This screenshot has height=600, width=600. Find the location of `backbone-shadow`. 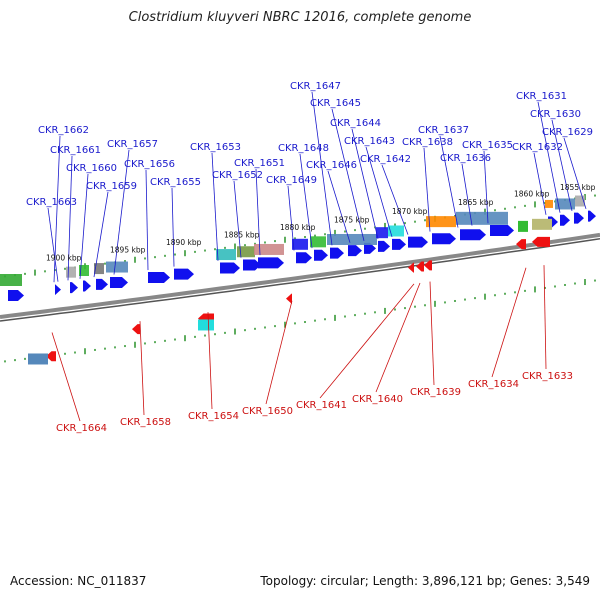

backbone-shadow is located at coordinates (300, 280).